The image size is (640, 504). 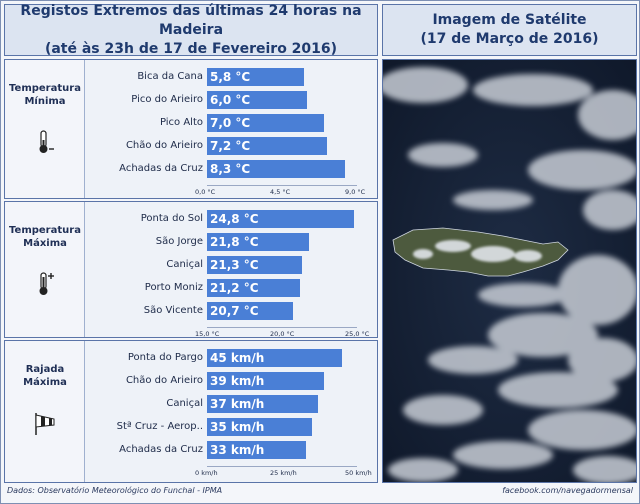 What do you see at coordinates (230, 146) in the screenshot?
I see `bar-value-label: 7,2 °C` at bounding box center [230, 146].